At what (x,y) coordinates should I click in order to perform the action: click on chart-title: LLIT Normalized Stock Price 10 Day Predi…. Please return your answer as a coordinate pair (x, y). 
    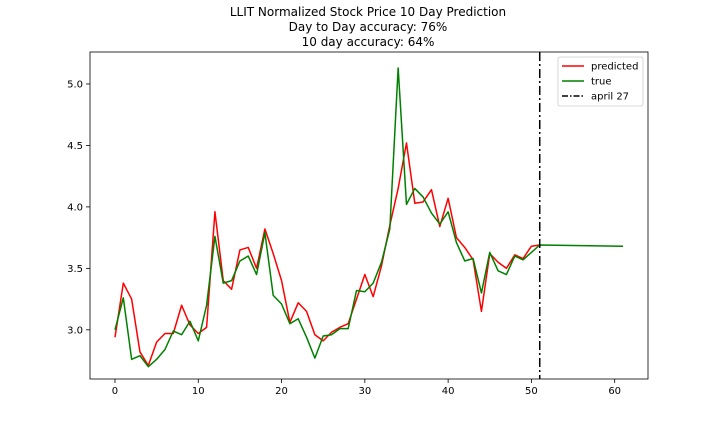
    Looking at the image, I should click on (368, 27).